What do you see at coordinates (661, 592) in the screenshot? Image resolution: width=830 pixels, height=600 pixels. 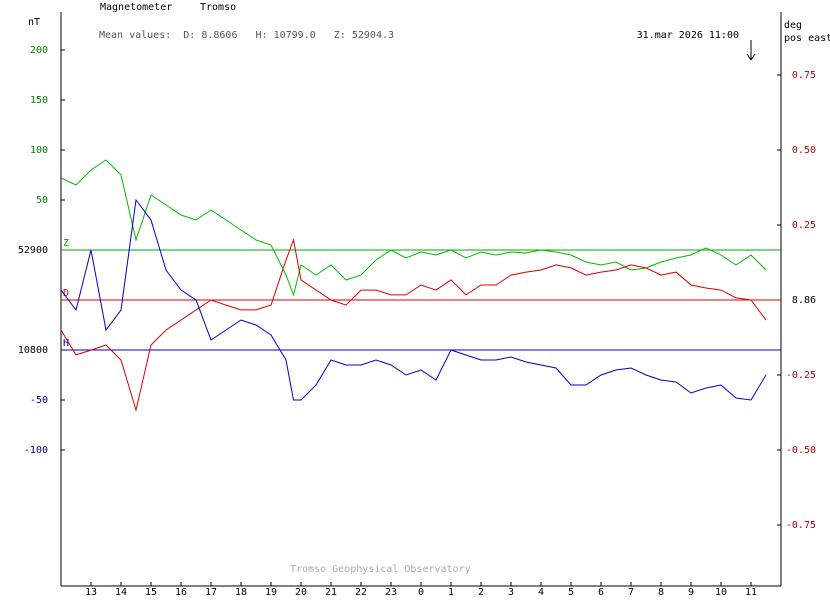 I see `x-tick-label: 8` at bounding box center [661, 592].